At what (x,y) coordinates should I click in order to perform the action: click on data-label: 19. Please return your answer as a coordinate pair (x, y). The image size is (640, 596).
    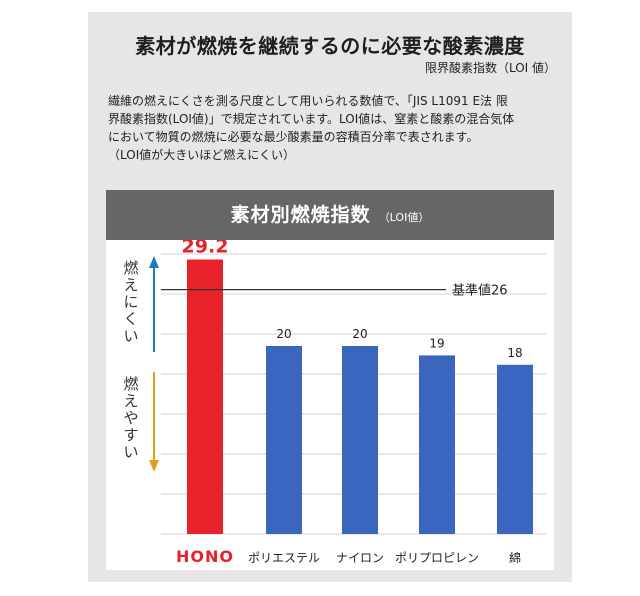
    Looking at the image, I should click on (436, 343).